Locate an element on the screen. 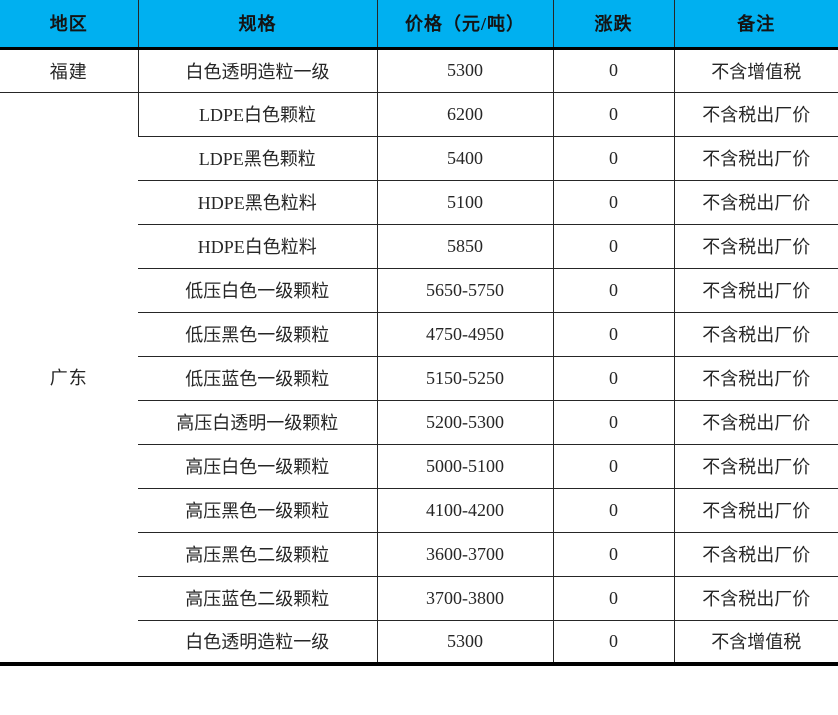  table-header: 地区 规格 价格（元/吨） 涨跌 备注 is located at coordinates (419, 25).